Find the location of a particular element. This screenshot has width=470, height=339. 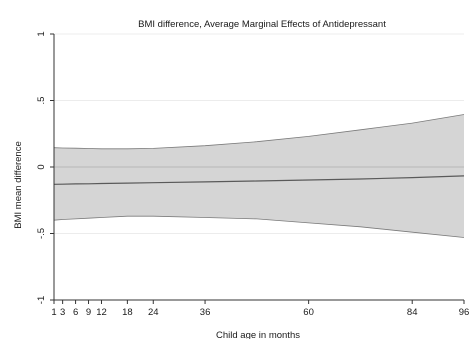

x-tick-label-4: 12 is located at coordinates (101, 312).